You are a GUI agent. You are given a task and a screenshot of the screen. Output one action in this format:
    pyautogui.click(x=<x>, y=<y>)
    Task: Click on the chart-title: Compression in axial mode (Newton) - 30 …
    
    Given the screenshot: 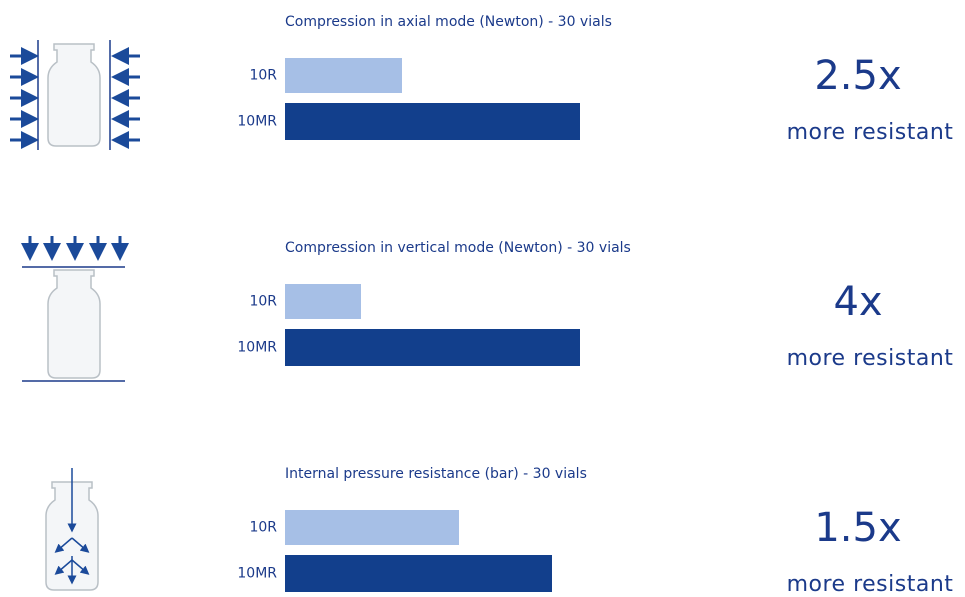 What is the action you would take?
    pyautogui.click(x=448, y=22)
    